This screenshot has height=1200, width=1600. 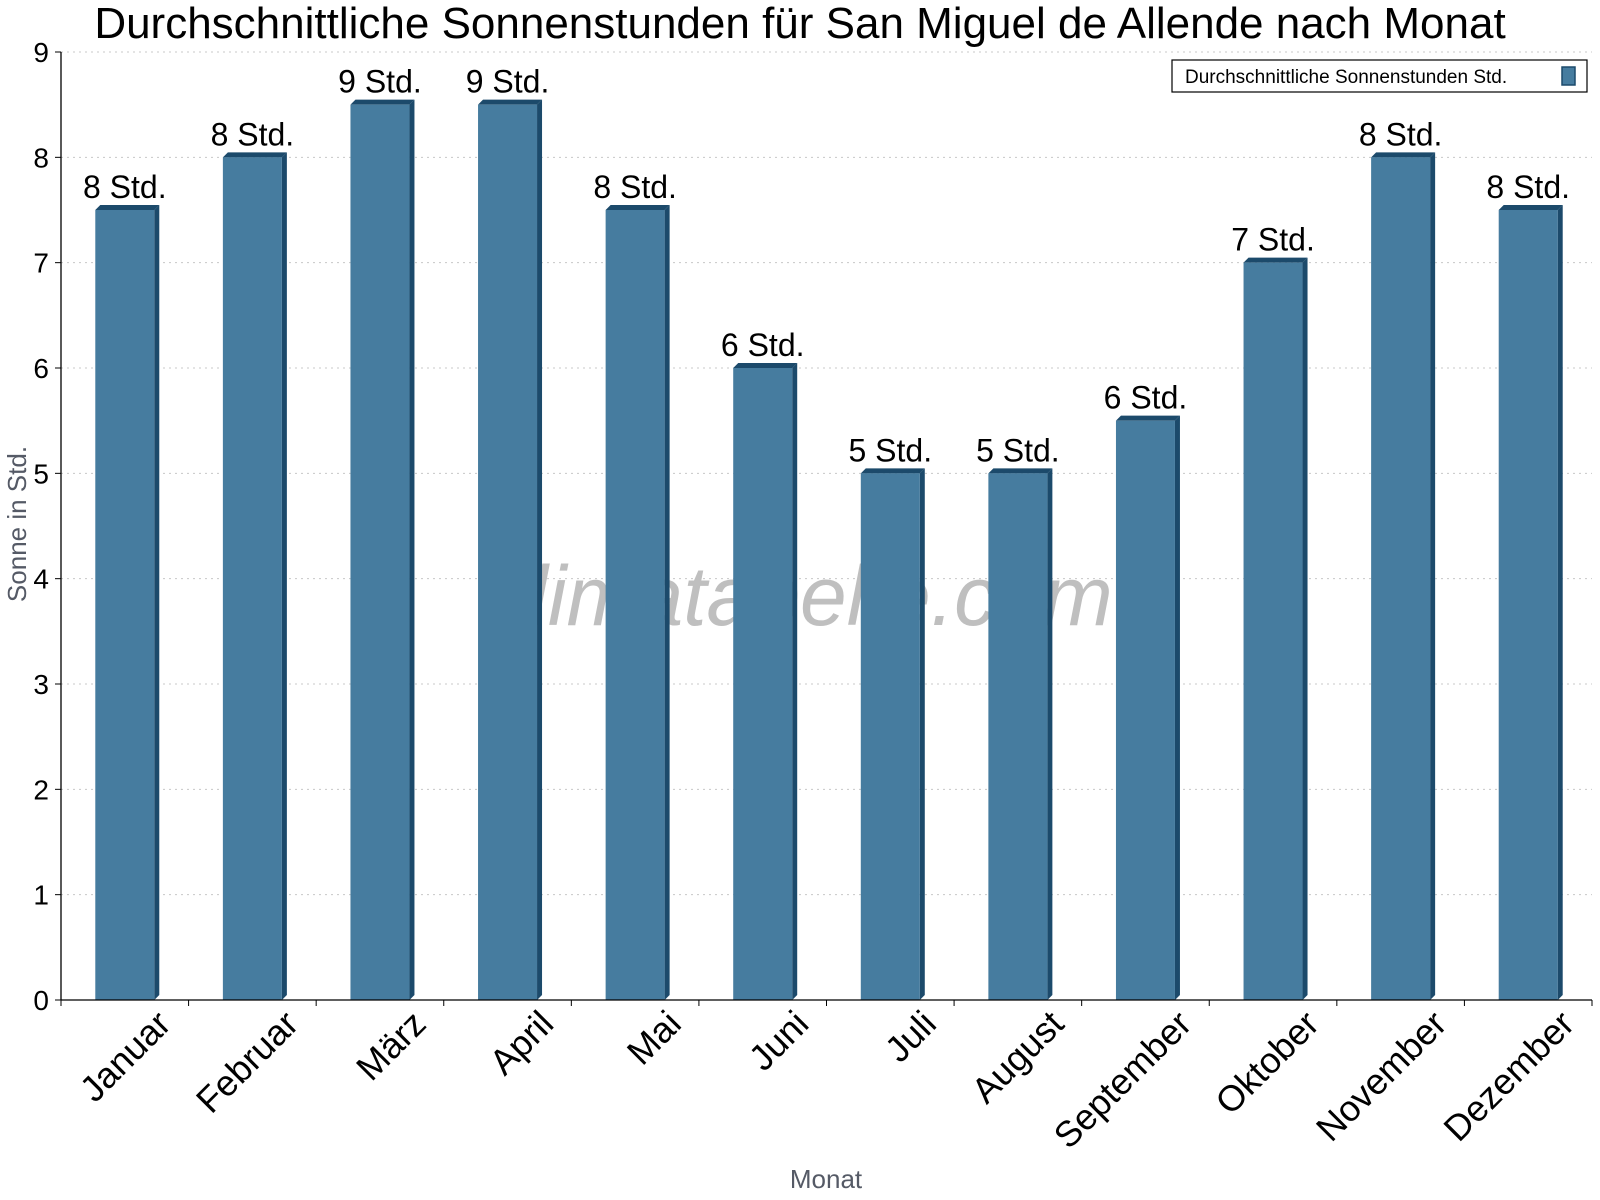 What do you see at coordinates (252, 579) in the screenshot?
I see `bar-februar` at bounding box center [252, 579].